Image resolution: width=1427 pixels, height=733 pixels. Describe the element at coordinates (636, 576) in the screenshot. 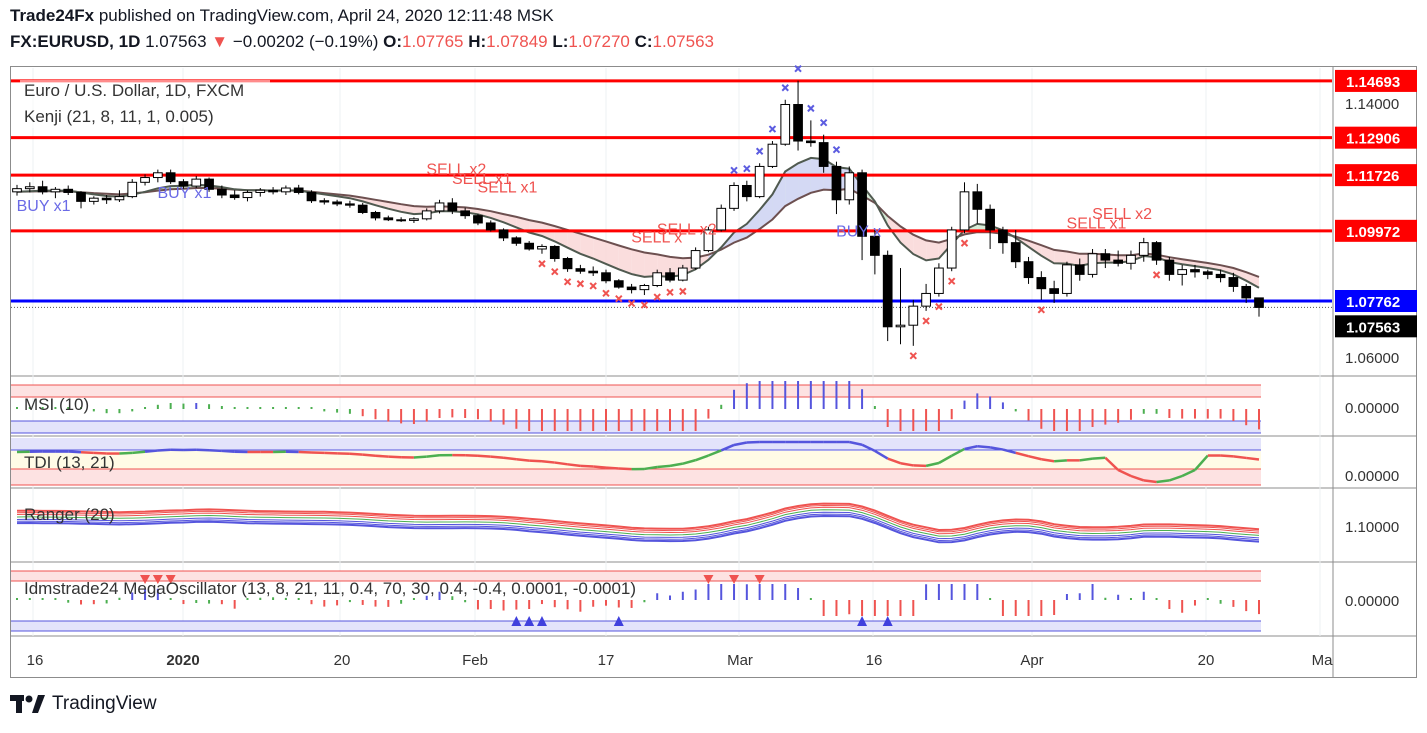

I see `mega-upper-band` at that location.